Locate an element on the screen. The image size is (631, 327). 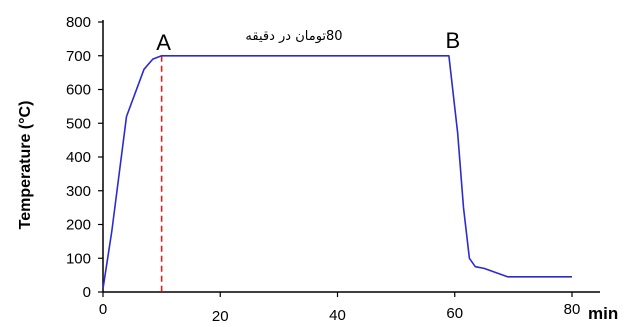
x-tick-label: 80 is located at coordinates (572, 309).